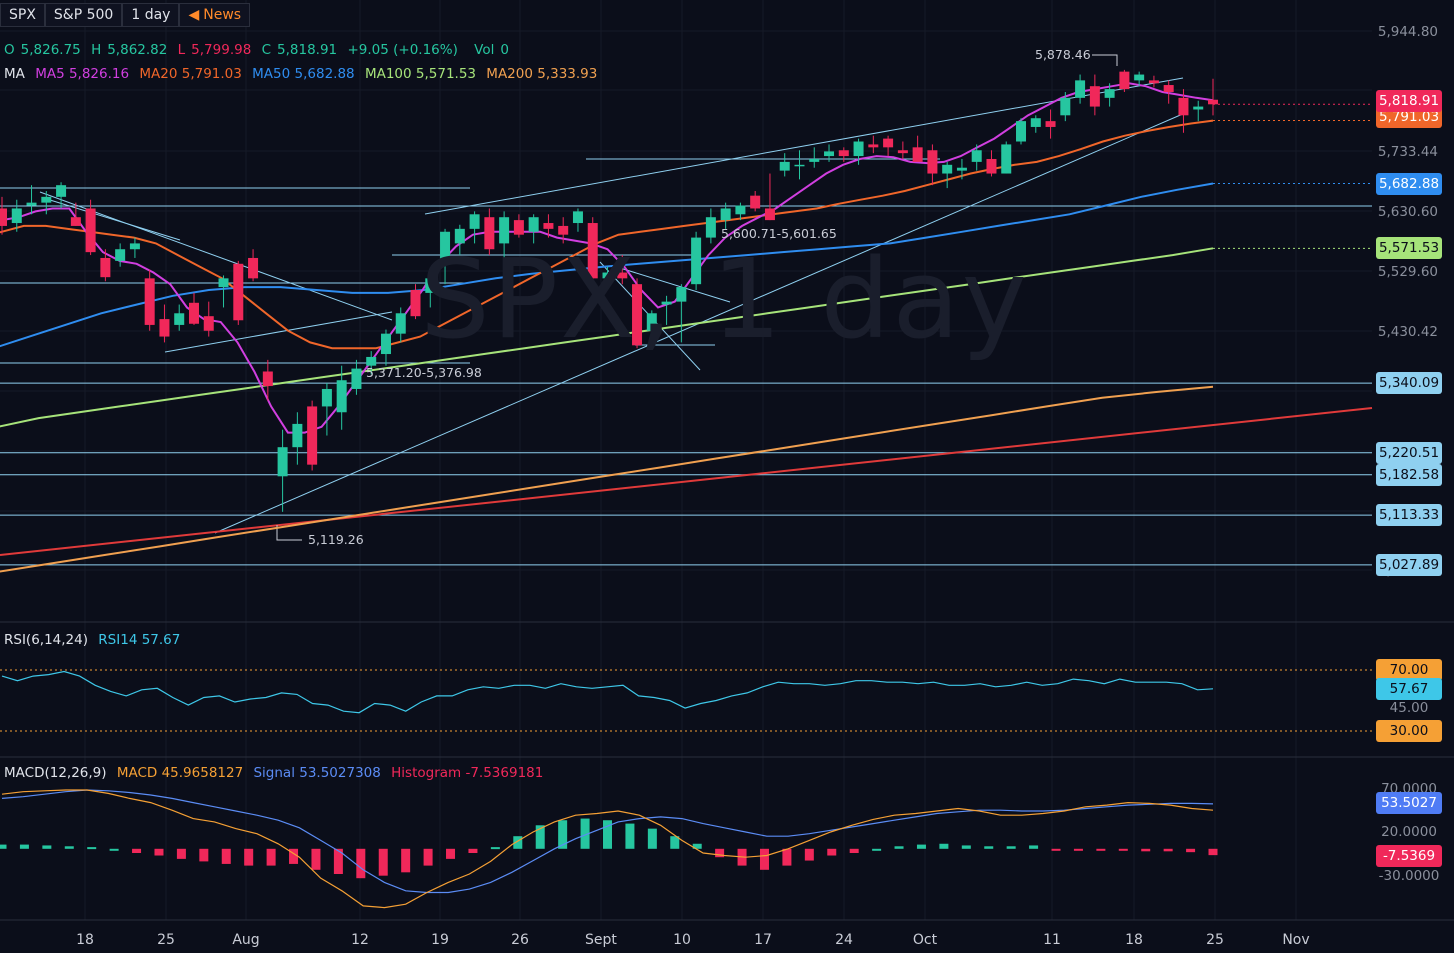  I want to click on range-annotation-1: 5,371.20-5,376.98, so click(424, 372).